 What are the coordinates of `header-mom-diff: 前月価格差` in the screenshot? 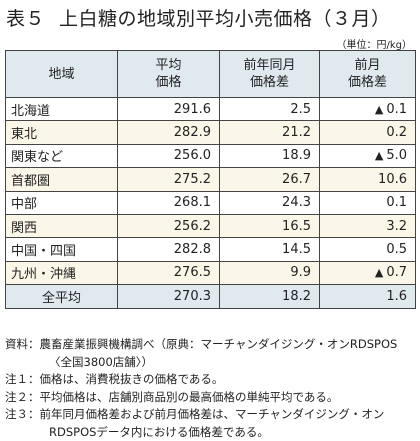 It's located at (368, 74).